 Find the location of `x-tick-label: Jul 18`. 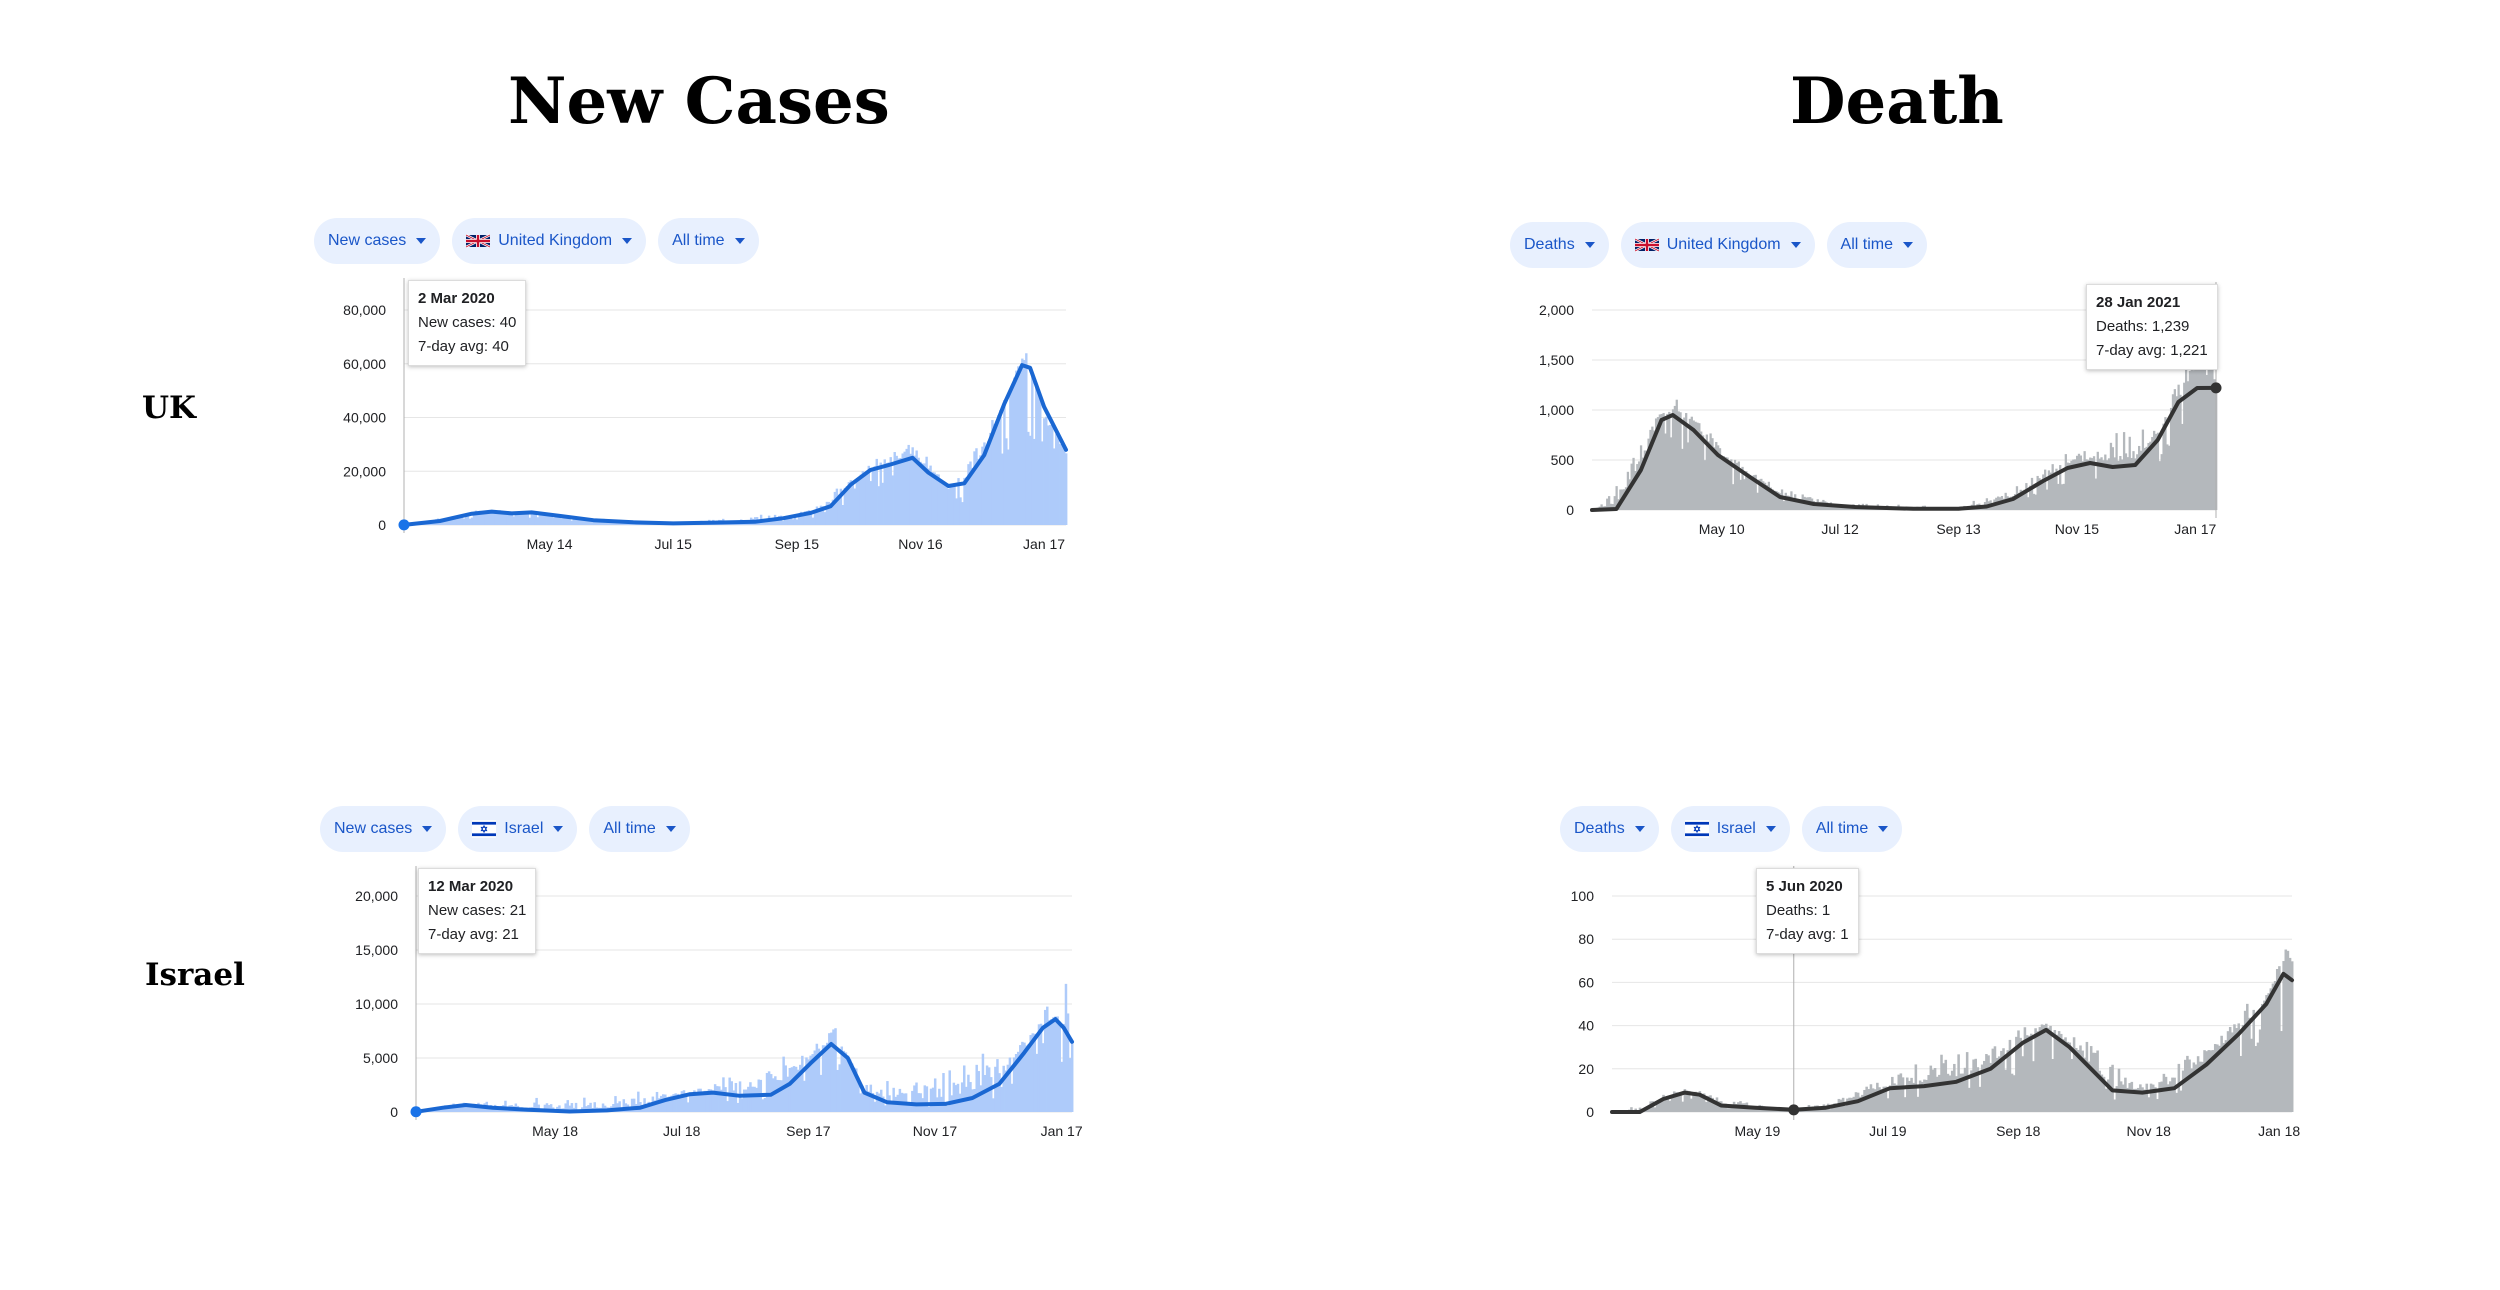

x-tick-label: Jul 18 is located at coordinates (682, 1131).